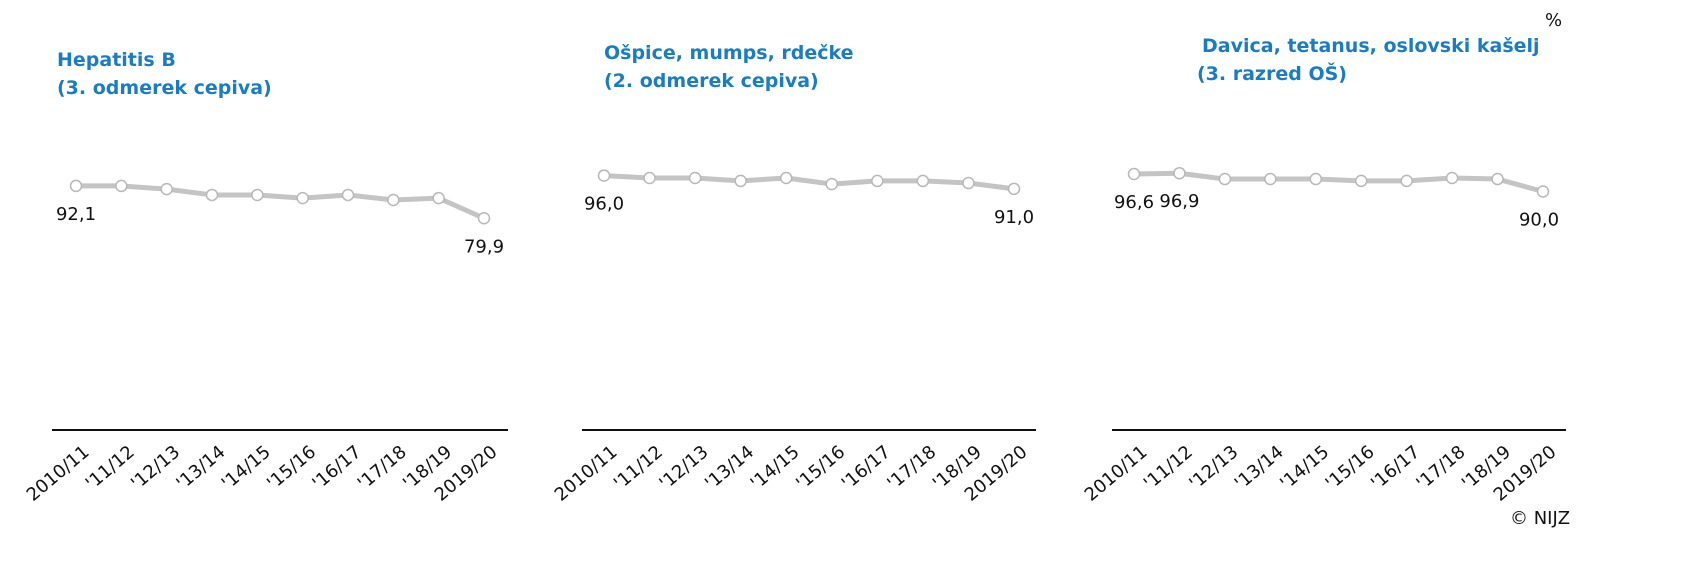 The width and height of the screenshot is (1706, 571). Describe the element at coordinates (1371, 46) in the screenshot. I see `chart-title: Davica, tetanus, oslovski kašelj` at that location.